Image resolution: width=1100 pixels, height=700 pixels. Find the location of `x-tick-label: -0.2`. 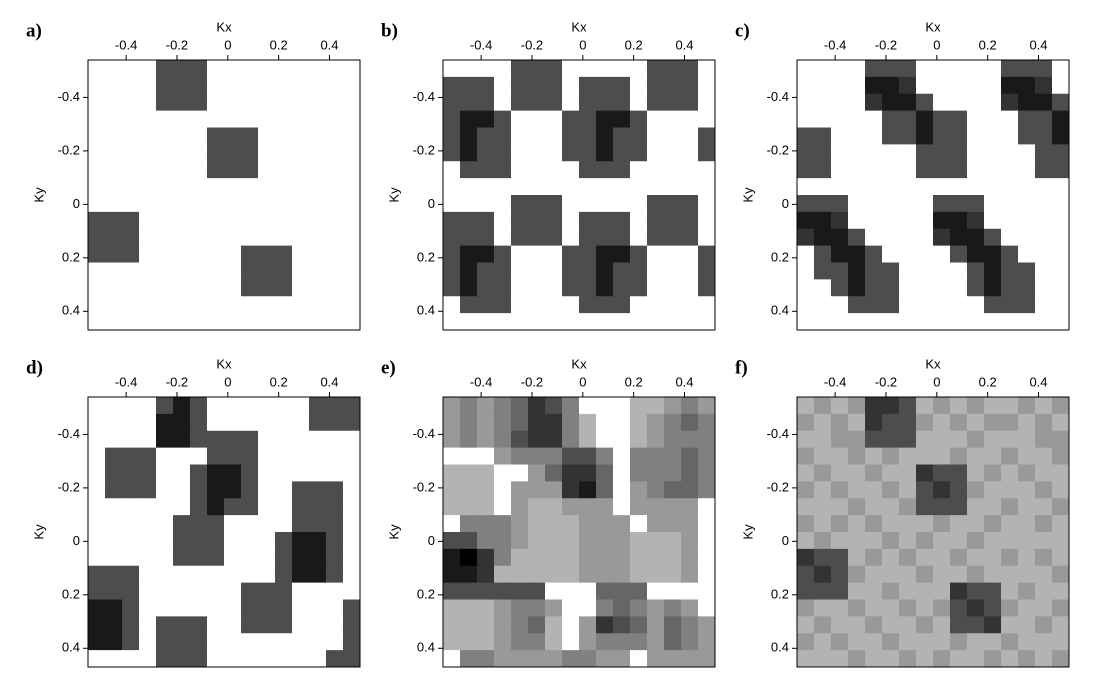

x-tick-label: -0.2 is located at coordinates (532, 44).